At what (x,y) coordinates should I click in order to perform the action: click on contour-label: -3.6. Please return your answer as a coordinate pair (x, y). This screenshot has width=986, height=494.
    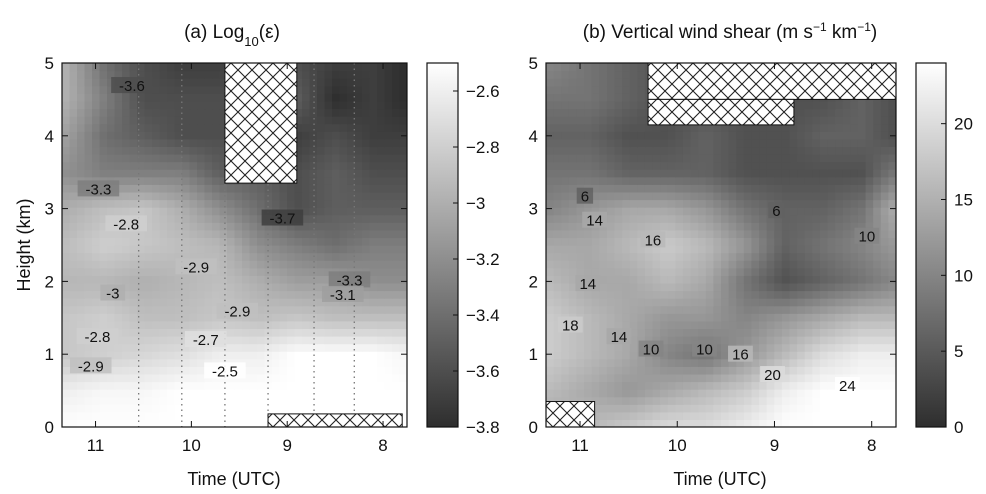
    Looking at the image, I should click on (132, 86).